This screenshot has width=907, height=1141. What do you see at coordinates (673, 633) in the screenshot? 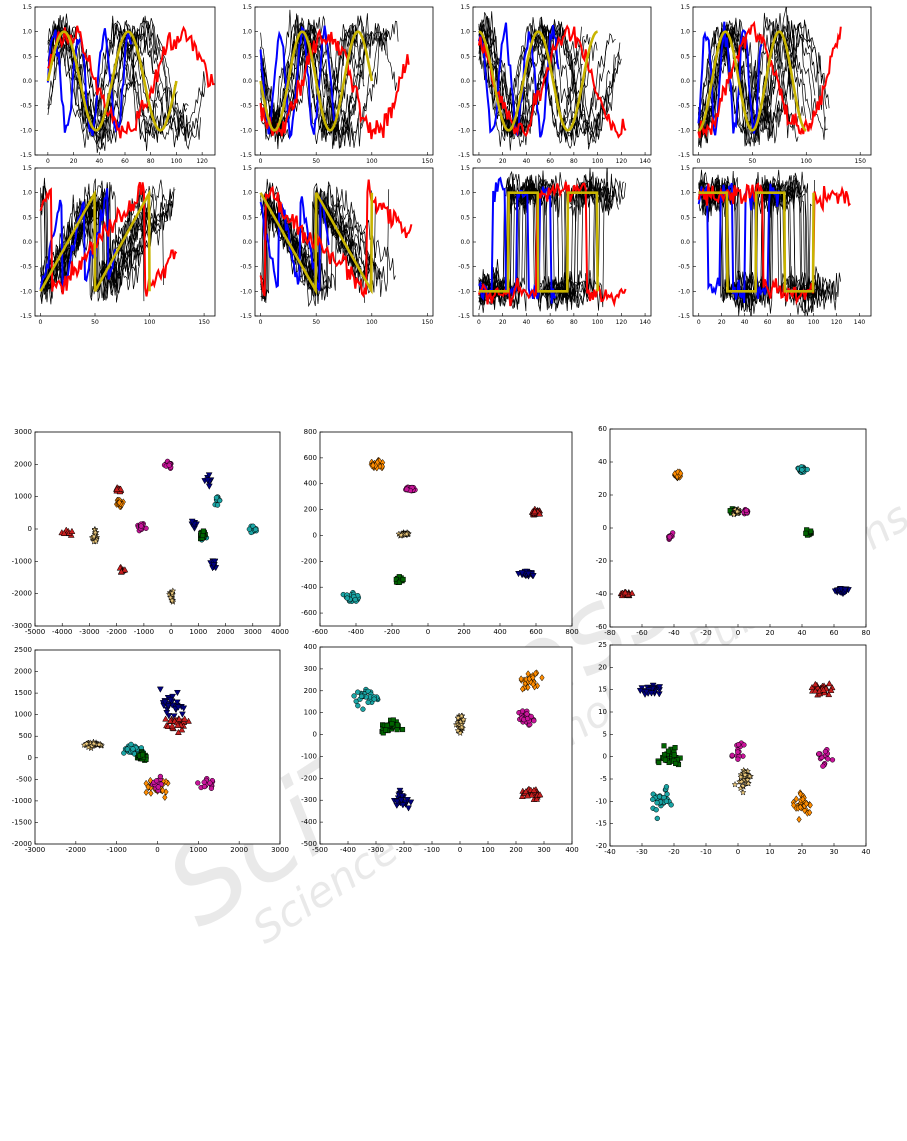
I see `x-tick-label: -40` at bounding box center [673, 633].